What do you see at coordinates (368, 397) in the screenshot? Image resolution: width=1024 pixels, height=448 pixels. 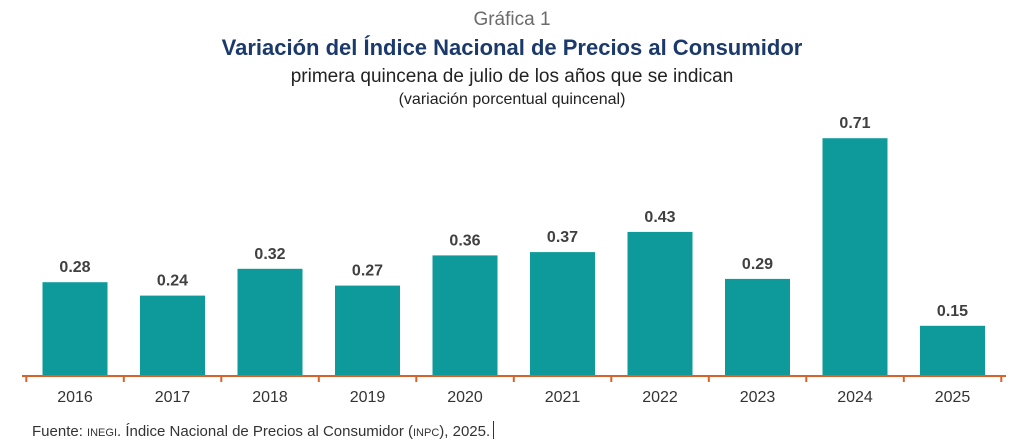 I see `x-tick-label-2019: 2019` at bounding box center [368, 397].